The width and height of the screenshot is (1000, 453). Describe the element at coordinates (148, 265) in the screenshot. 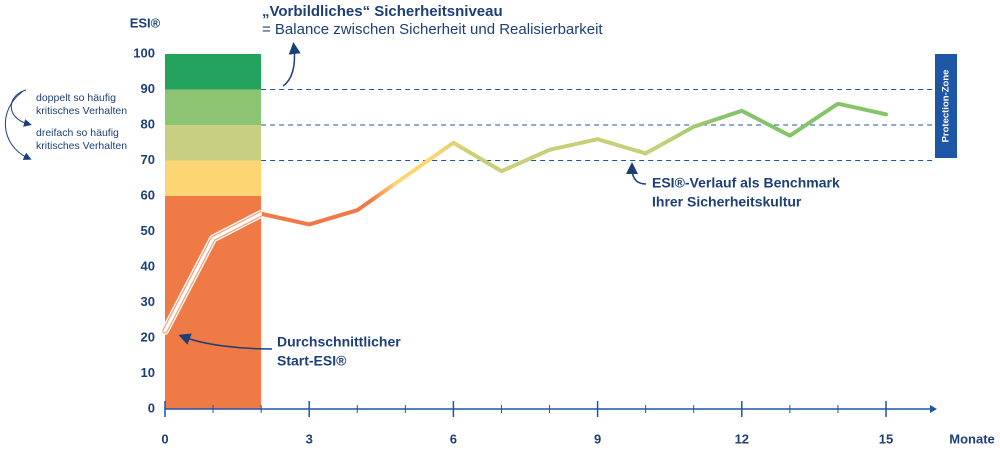

I see `y-tick-label: 40` at that location.